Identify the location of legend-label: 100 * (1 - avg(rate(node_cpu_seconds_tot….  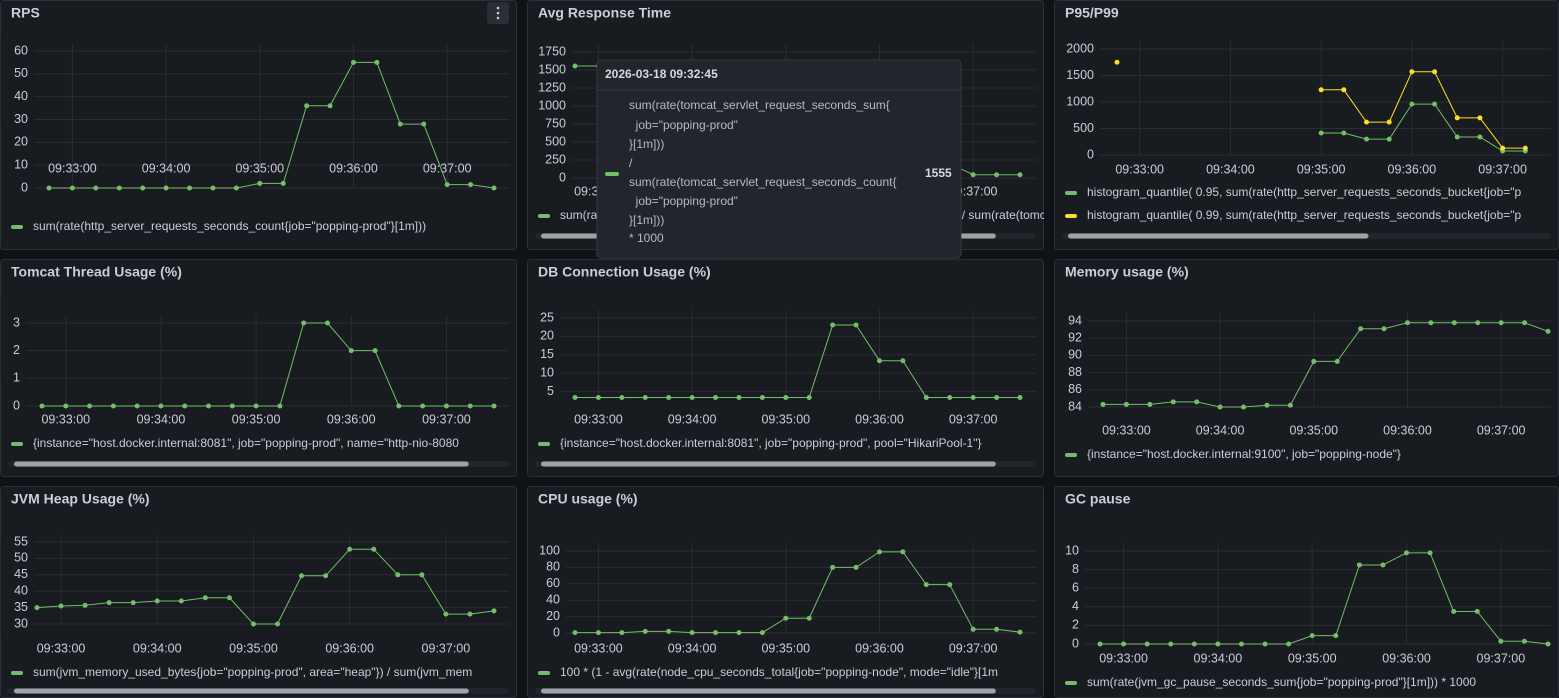
(779, 672).